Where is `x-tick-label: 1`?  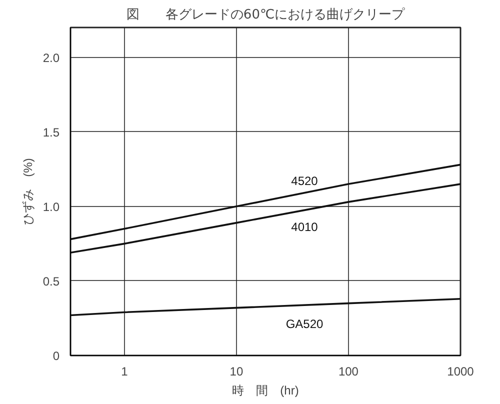 x-tick-label: 1 is located at coordinates (124, 371).